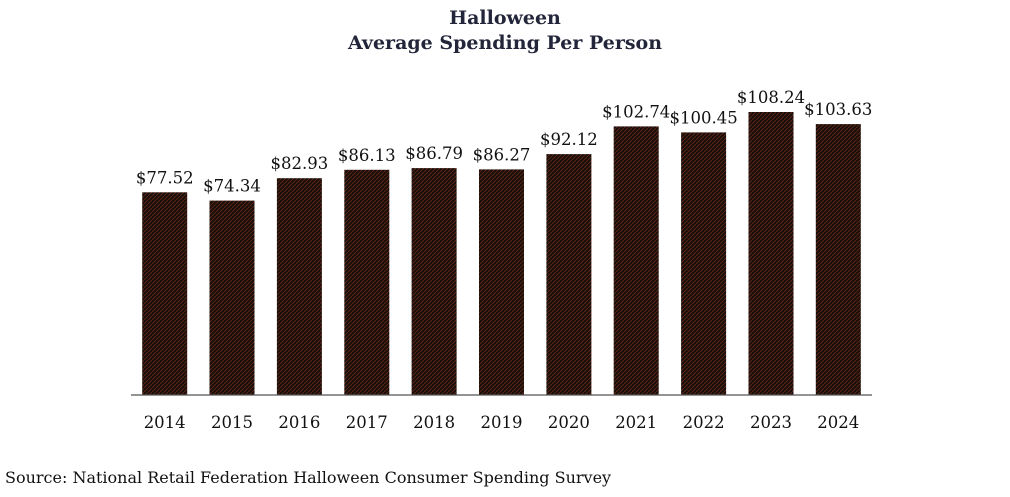 Image resolution: width=1010 pixels, height=497 pixels. I want to click on value-label-2019: $86.27, so click(502, 154).